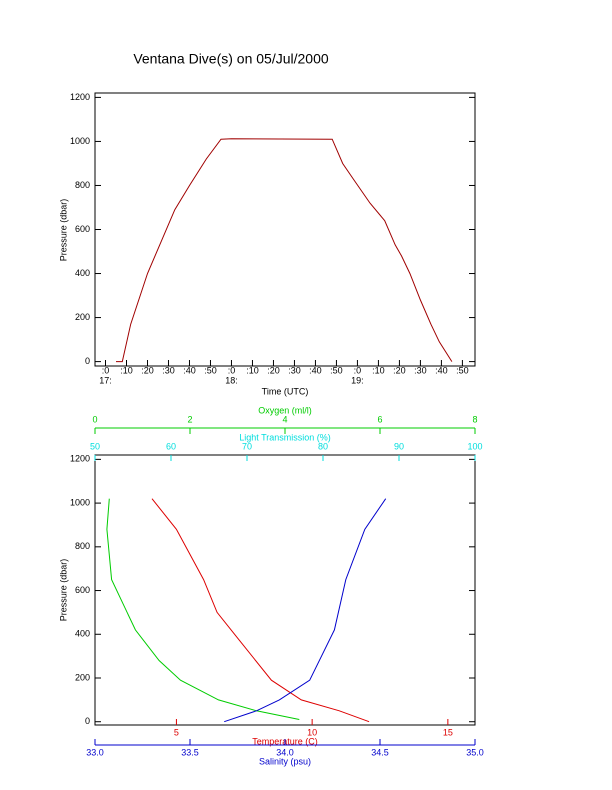  Describe the element at coordinates (323, 446) in the screenshot. I see `x-tick-label: 80` at that location.